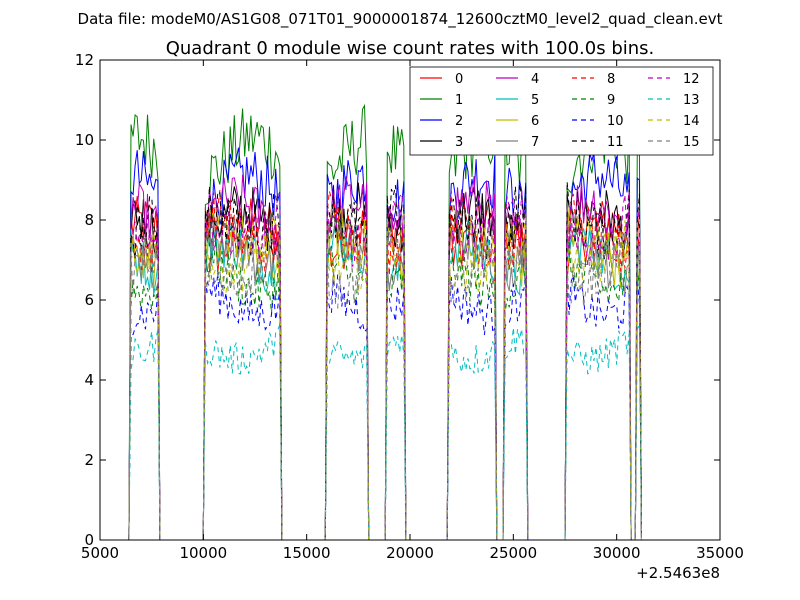 Image resolution: width=800 pixels, height=600 pixels. I want to click on legend-label-10: 10, so click(615, 121).